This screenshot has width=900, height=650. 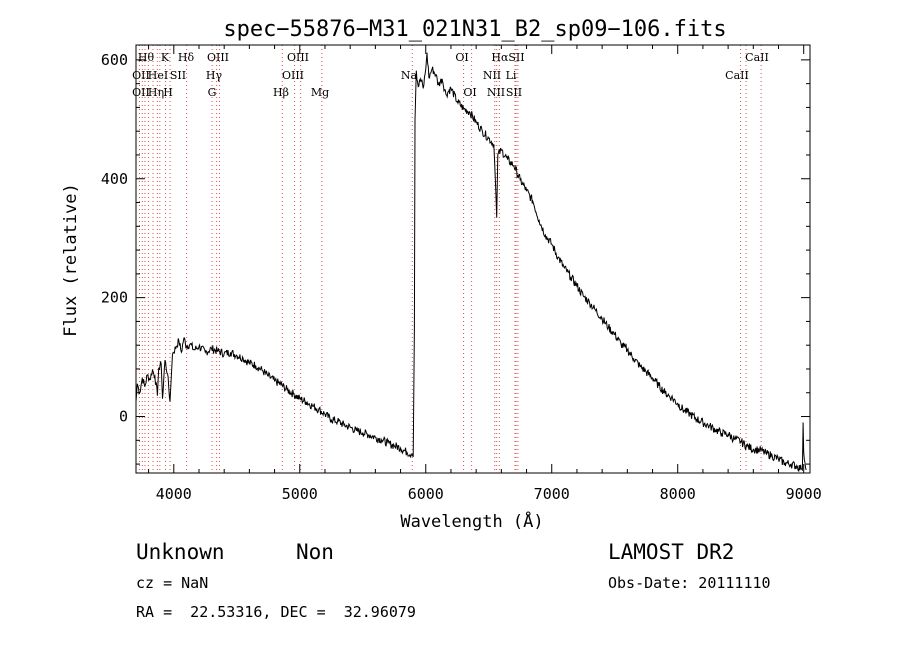 What do you see at coordinates (507, 57) in the screenshot?
I see `line-label: HαSII` at bounding box center [507, 57].